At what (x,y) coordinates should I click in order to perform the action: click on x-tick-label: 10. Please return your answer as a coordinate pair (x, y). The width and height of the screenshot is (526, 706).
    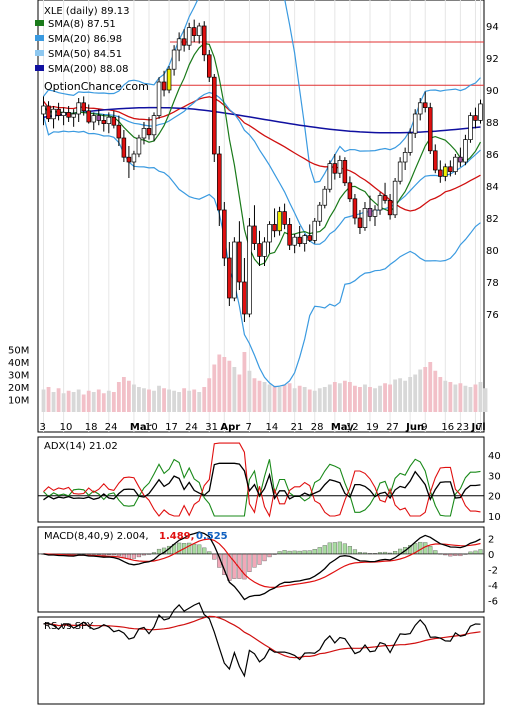
    Looking at the image, I should click on (151, 427).